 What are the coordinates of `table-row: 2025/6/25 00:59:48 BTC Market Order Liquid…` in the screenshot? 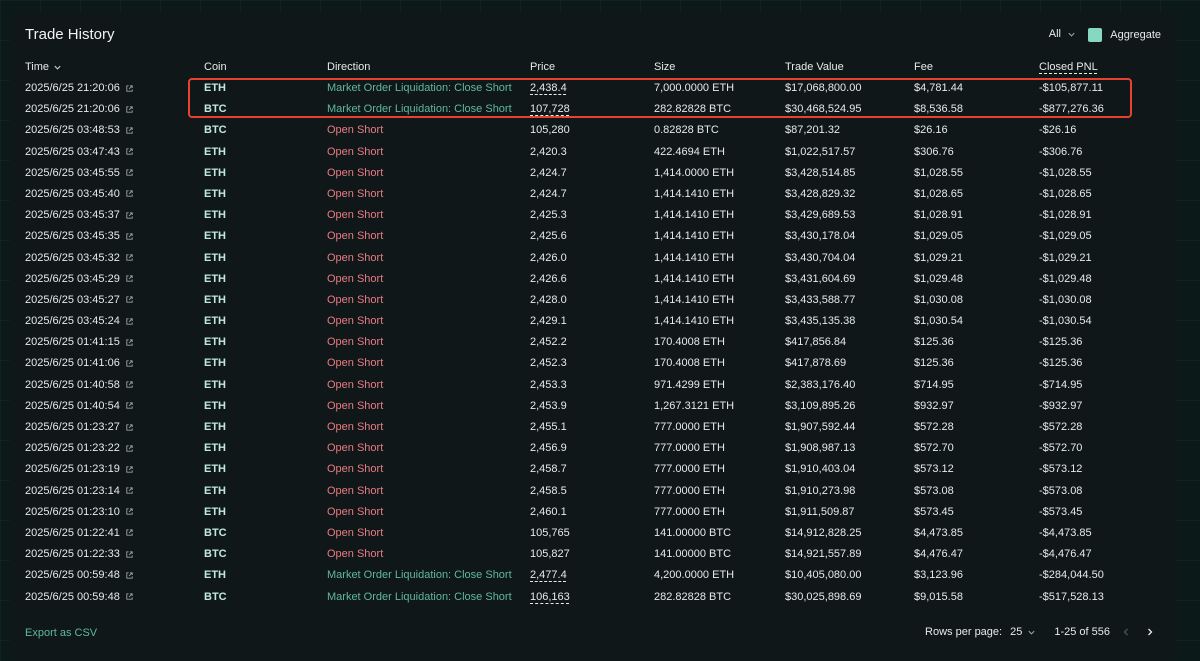 It's located at (593, 597).